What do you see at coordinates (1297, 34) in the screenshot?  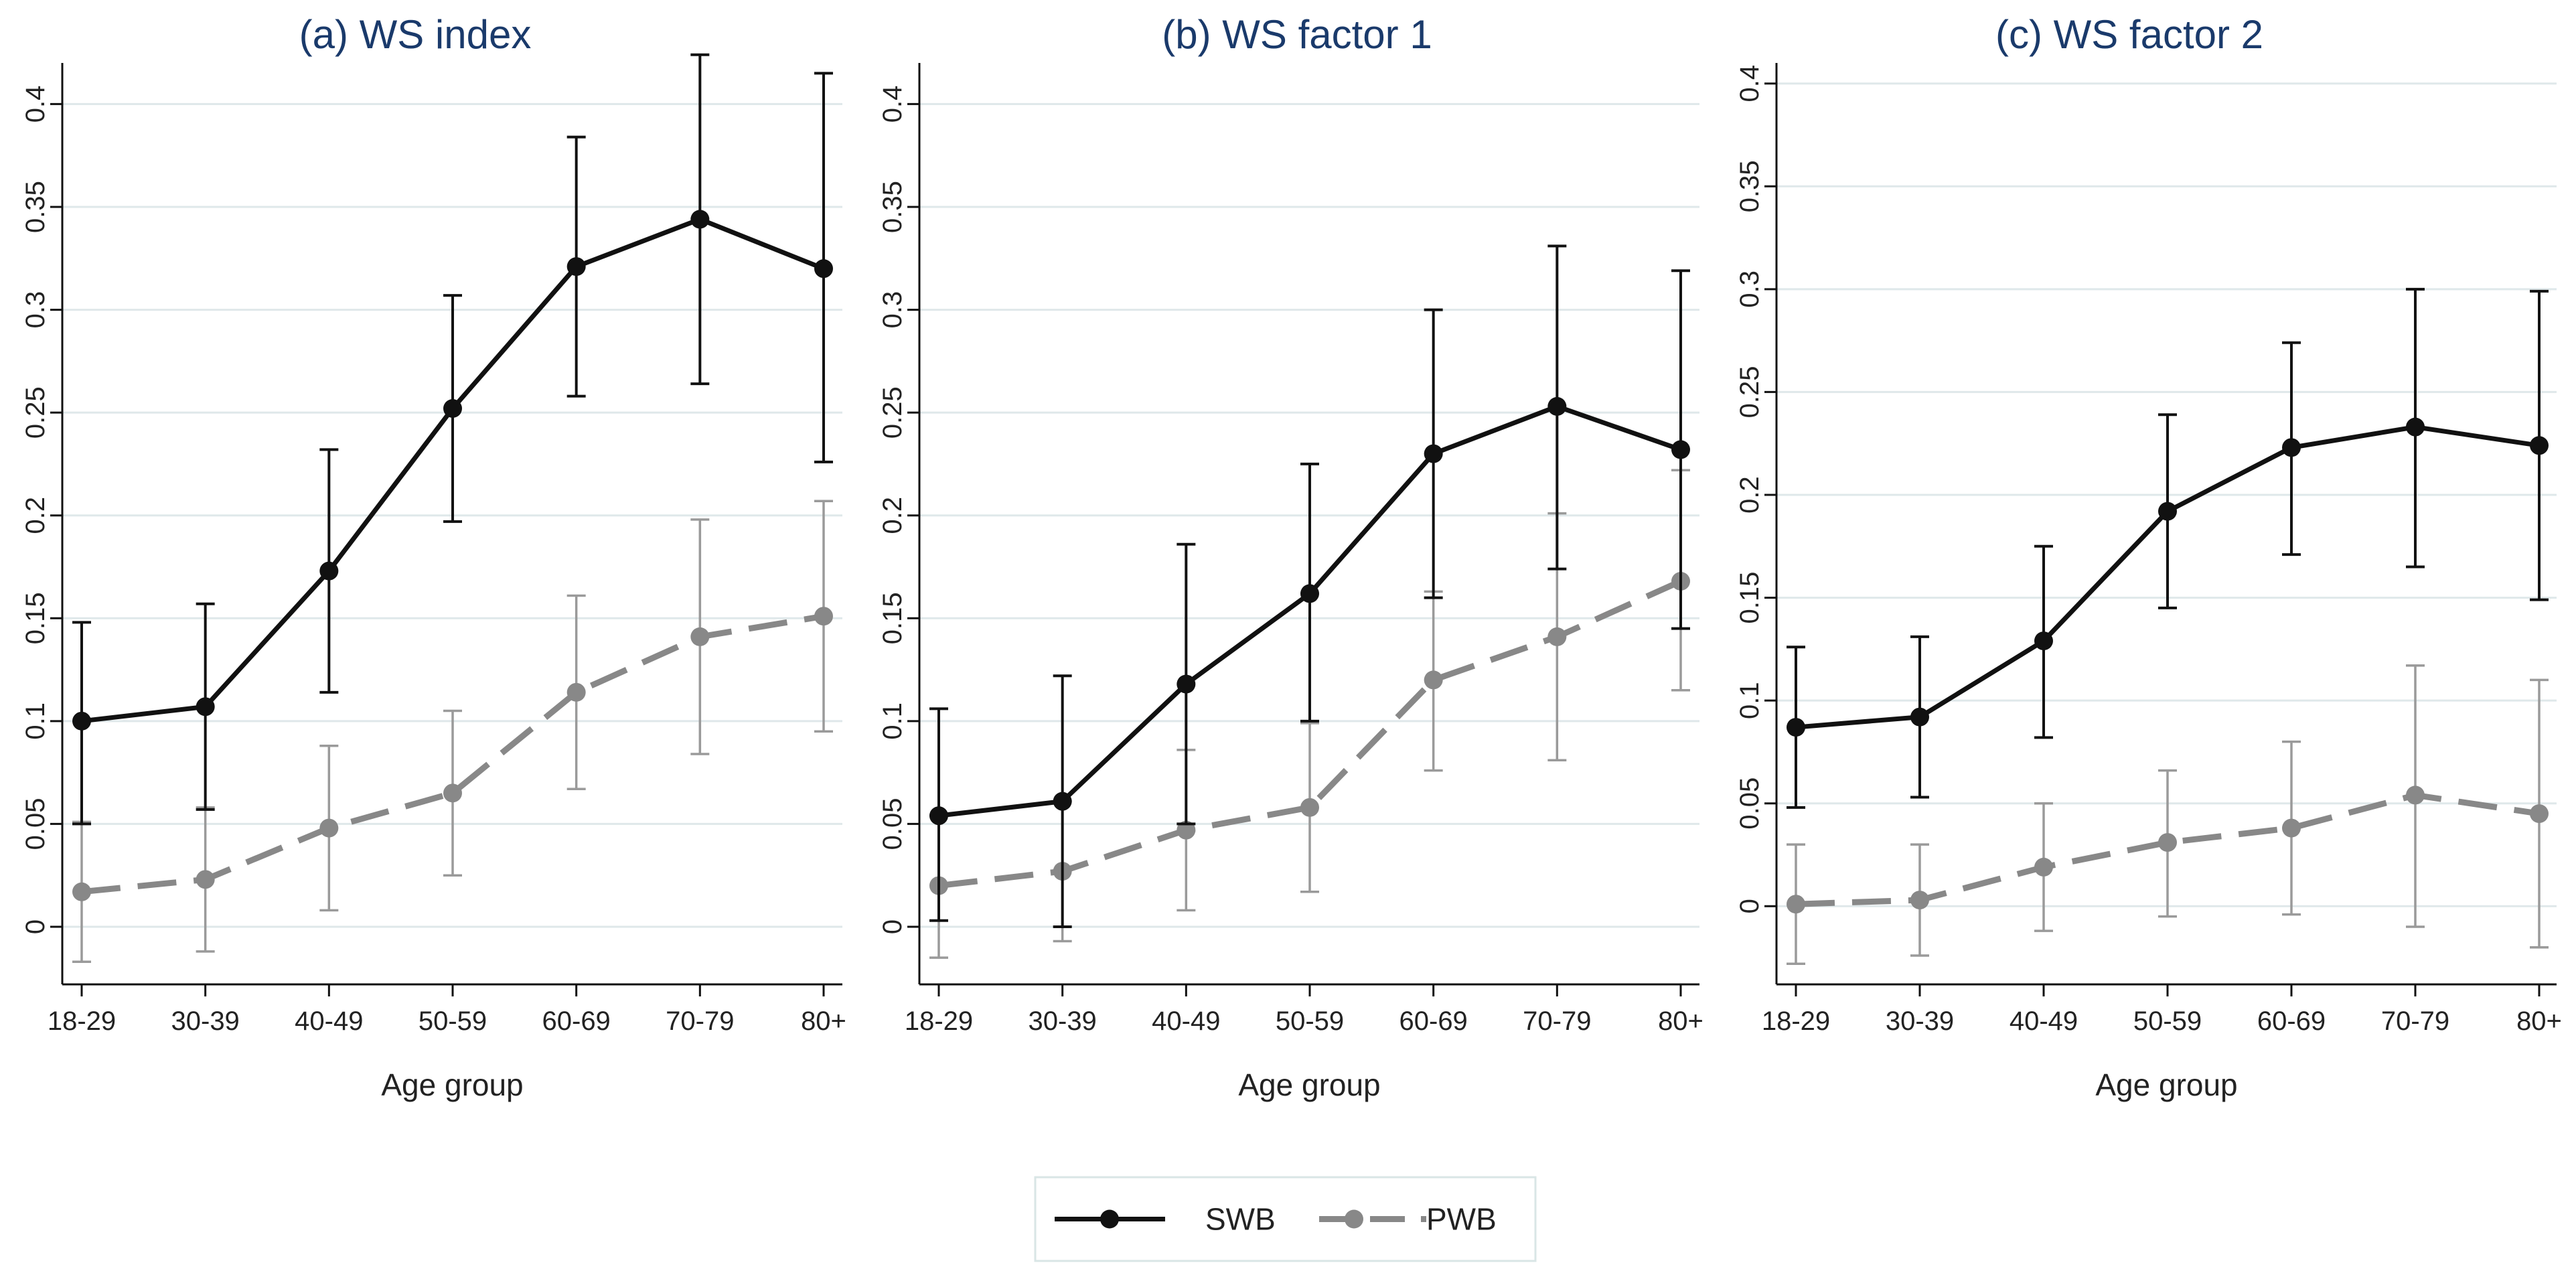 I see `chart-title: (b) WS factor 1` at bounding box center [1297, 34].